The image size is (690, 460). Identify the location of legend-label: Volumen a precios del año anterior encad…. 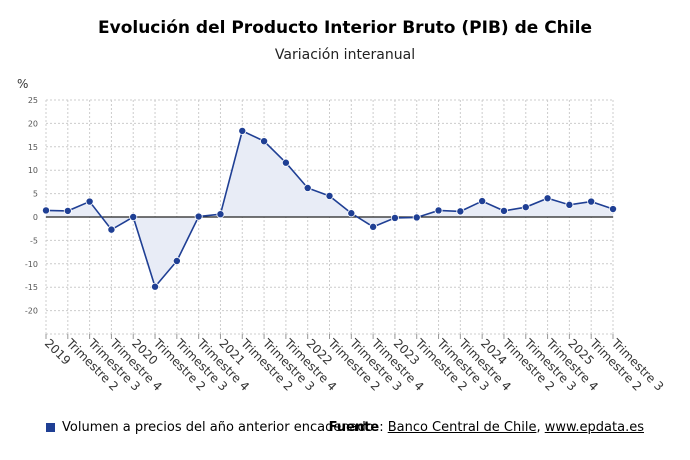
(218, 427).